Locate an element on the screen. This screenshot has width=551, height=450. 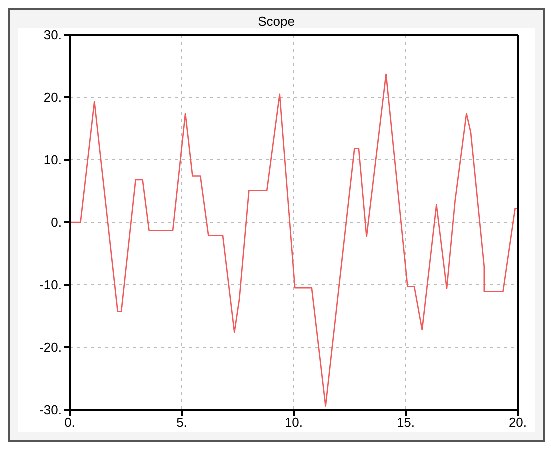
y-tick-label: -30. is located at coordinates (51, 410).